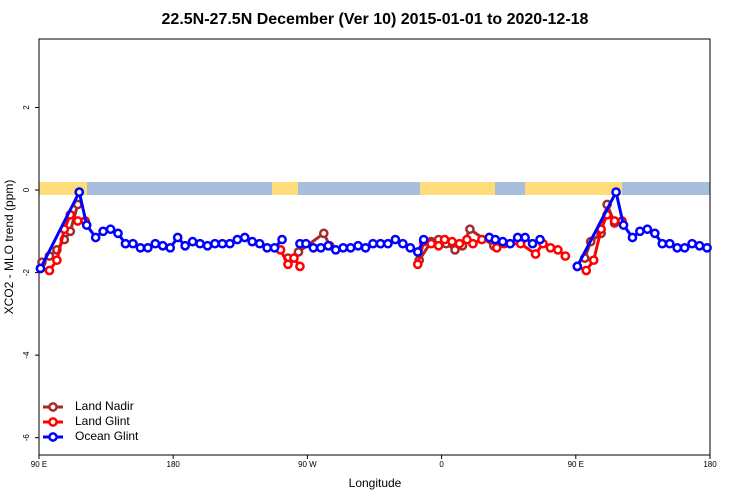  What do you see at coordinates (26, 272) in the screenshot?
I see `y-tick-label: -2` at bounding box center [26, 272].